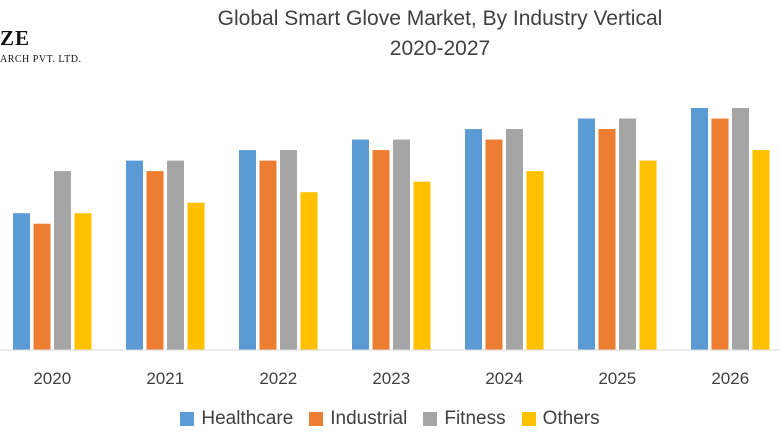 This screenshot has width=780, height=440. I want to click on bar-industrial-2021, so click(155, 260).